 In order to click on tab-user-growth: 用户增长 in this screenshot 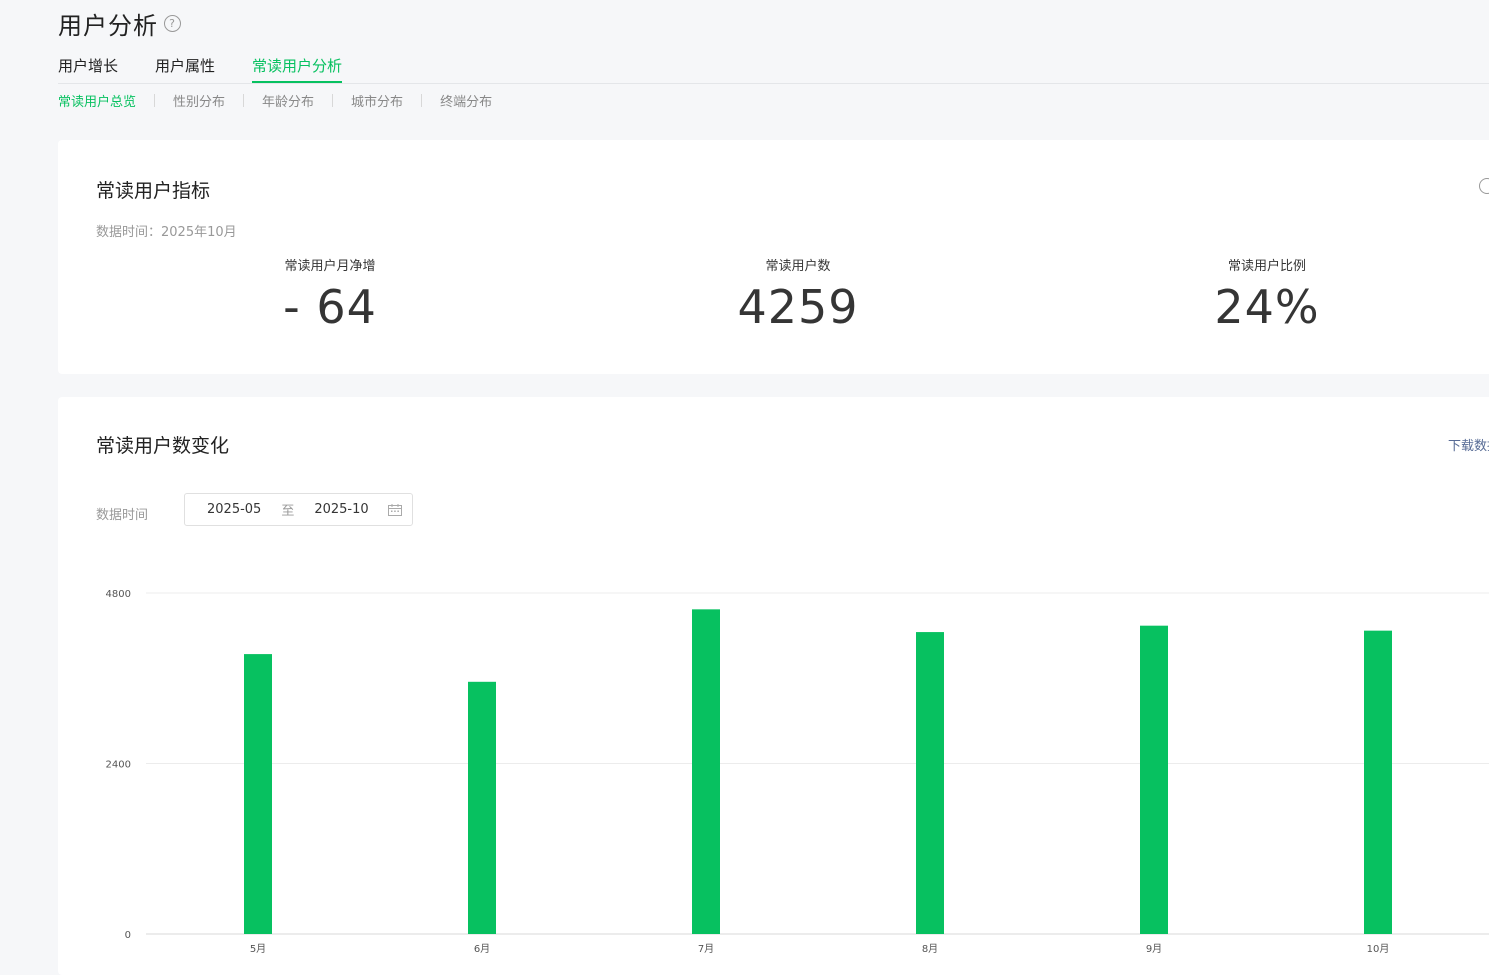, I will do `click(88, 66)`.